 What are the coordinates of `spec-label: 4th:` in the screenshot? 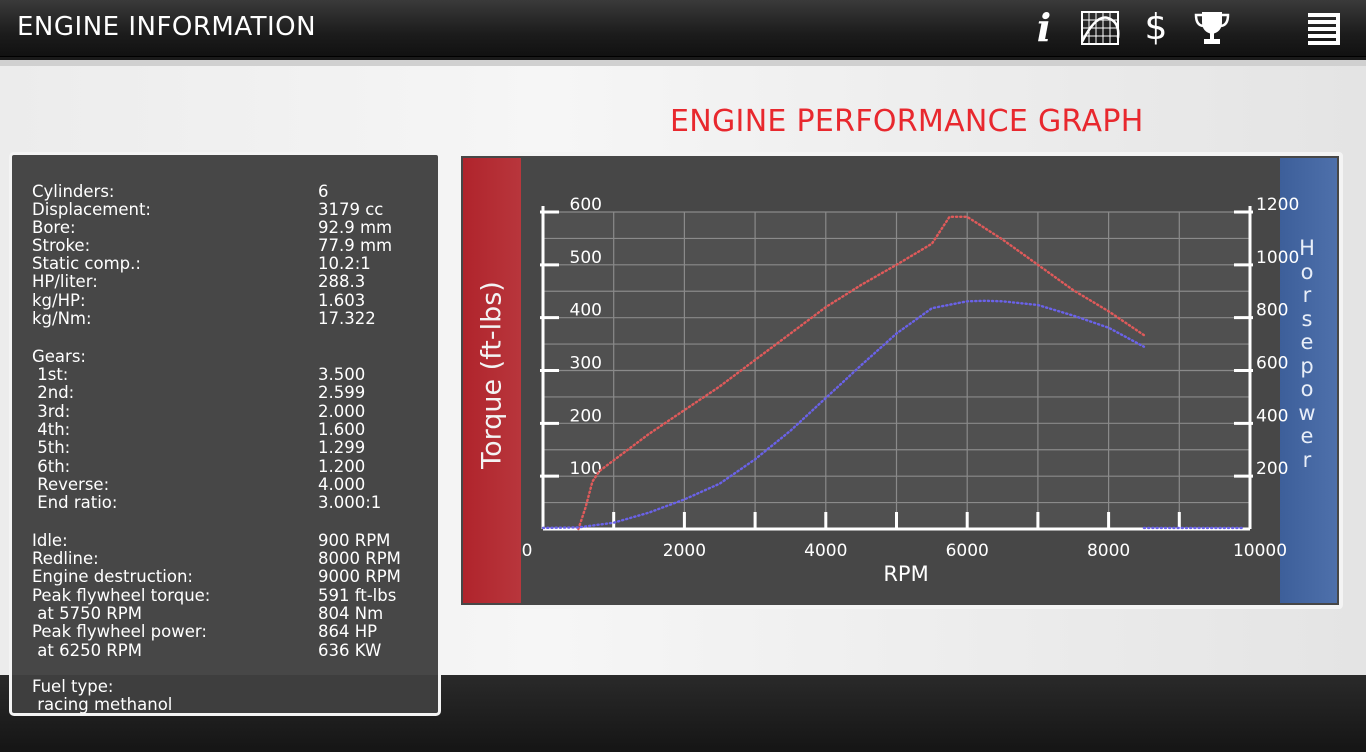 It's located at (51, 429).